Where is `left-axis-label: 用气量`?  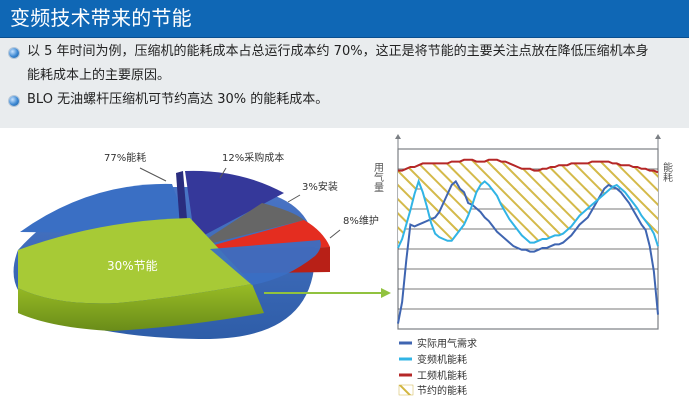
left-axis-label: 用气量 is located at coordinates (378, 177).